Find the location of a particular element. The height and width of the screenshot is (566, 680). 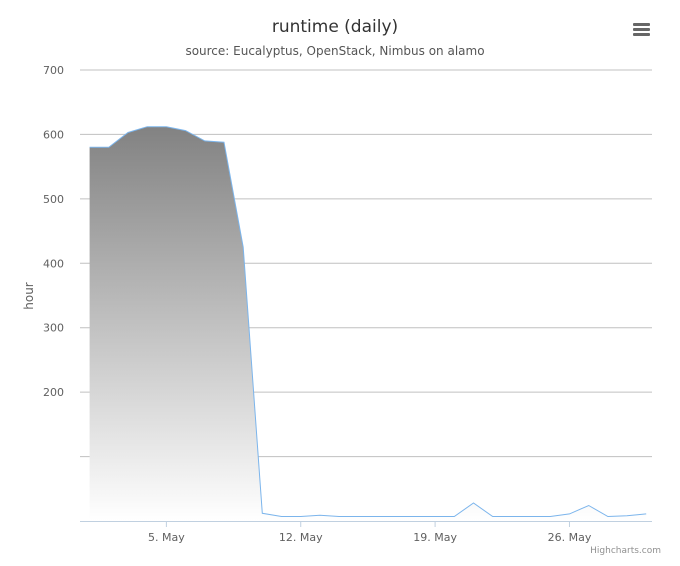

chart-title: runtime (daily) is located at coordinates (335, 27).